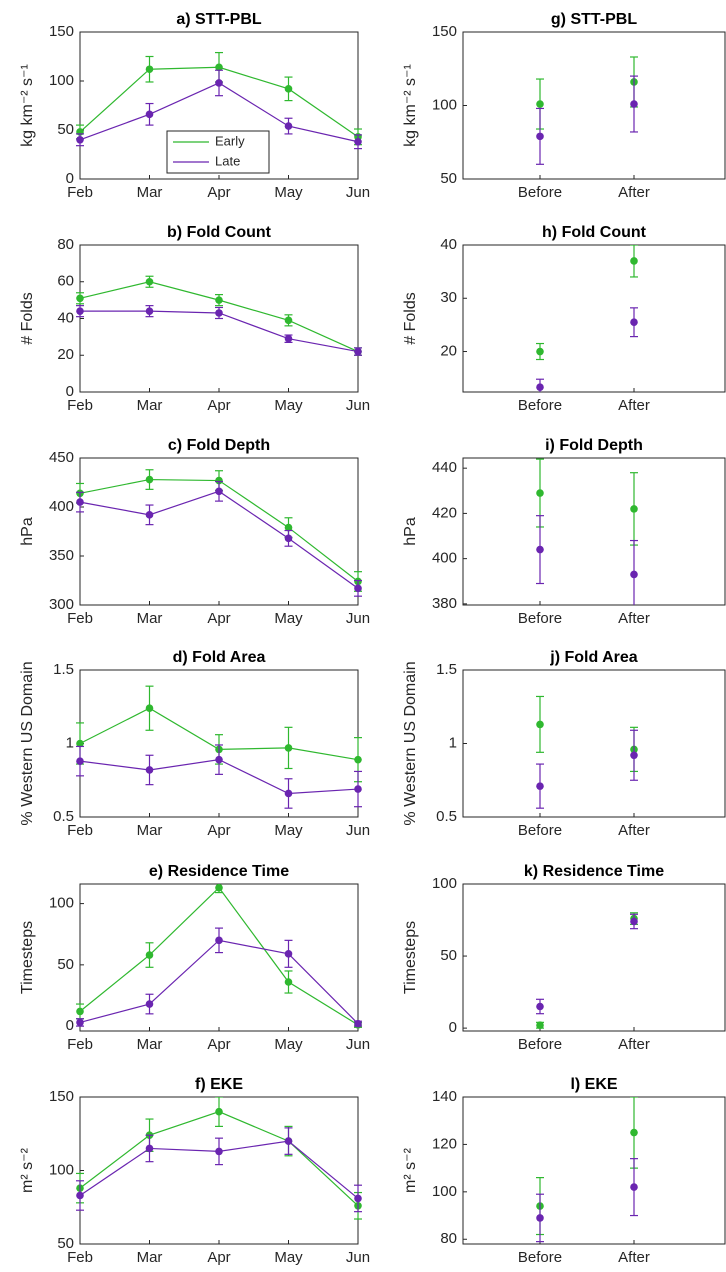  What do you see at coordinates (61, 555) in the screenshot?
I see `y-tick-label: 350` at bounding box center [61, 555].